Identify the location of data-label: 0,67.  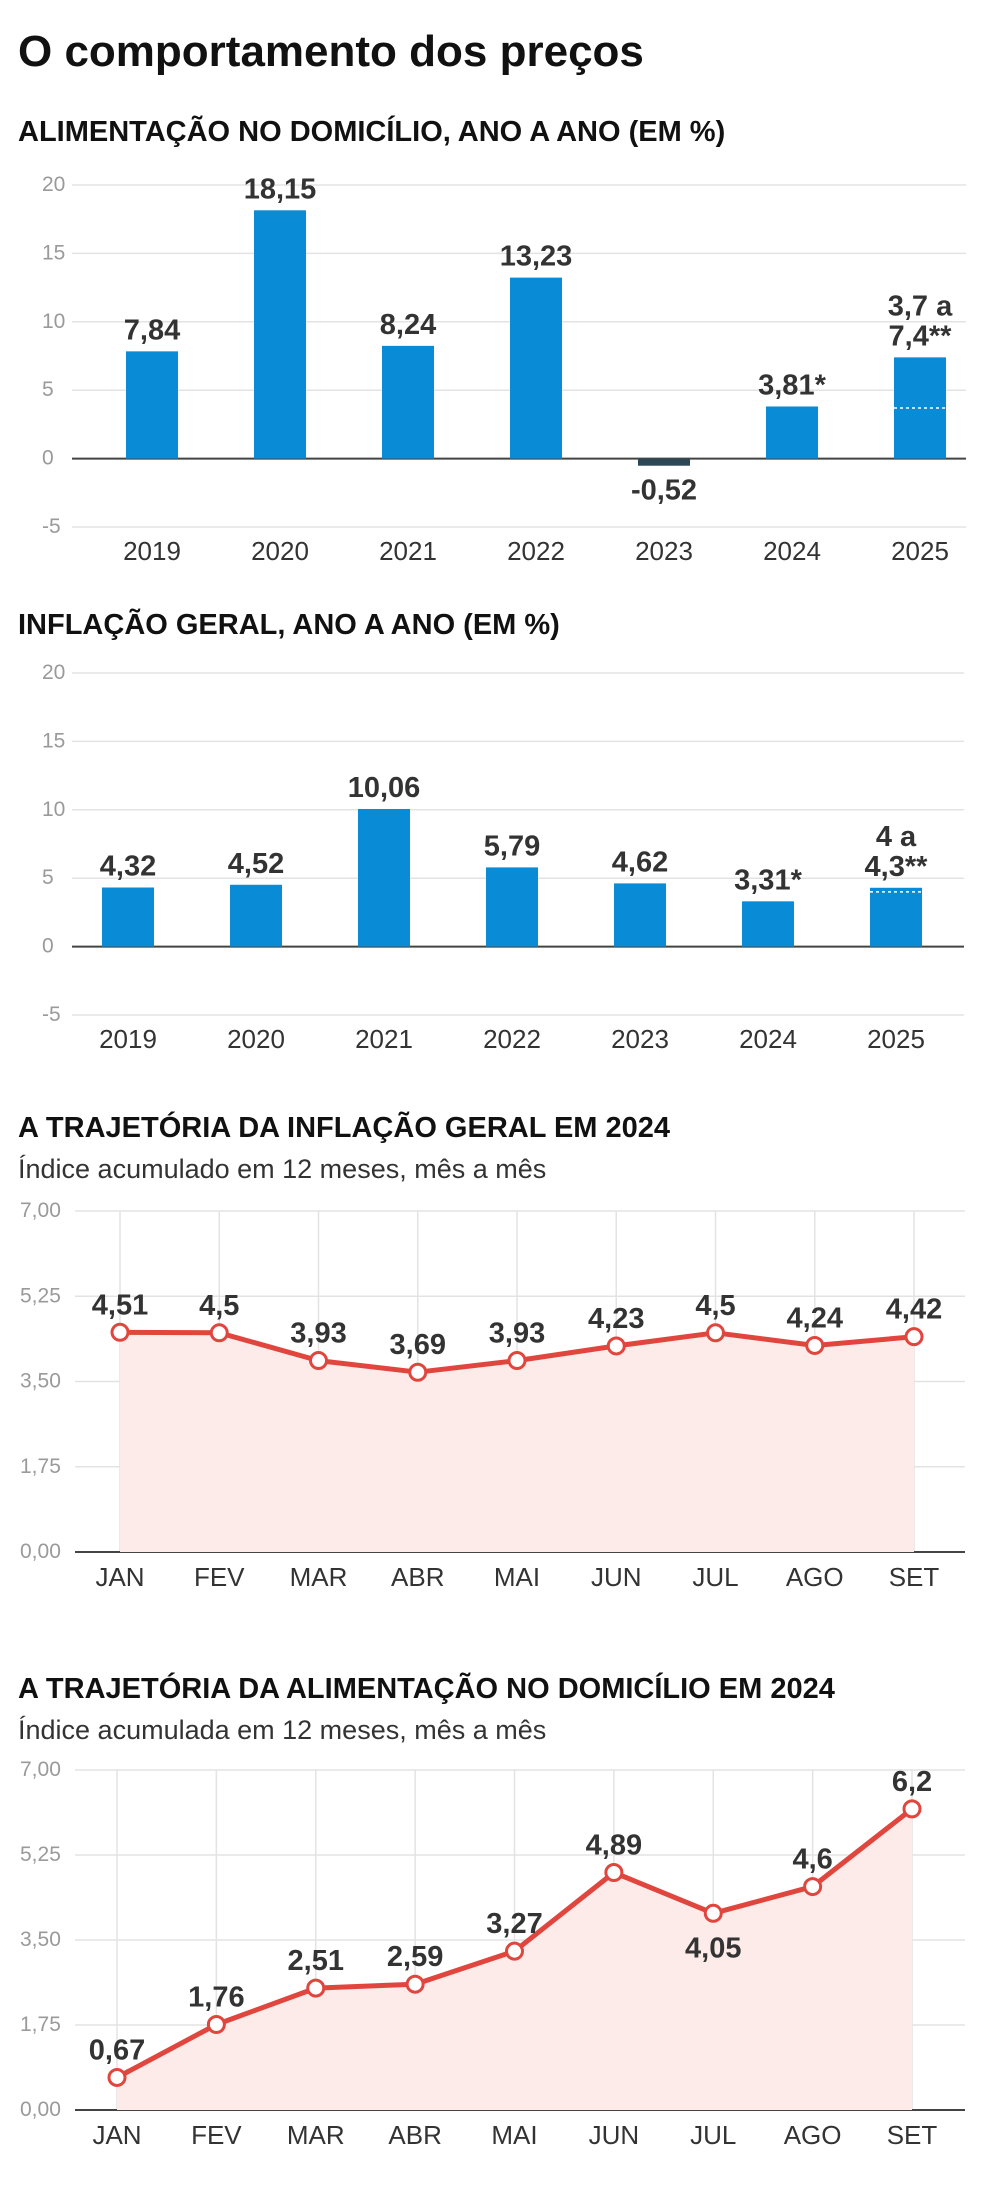
(117, 2050).